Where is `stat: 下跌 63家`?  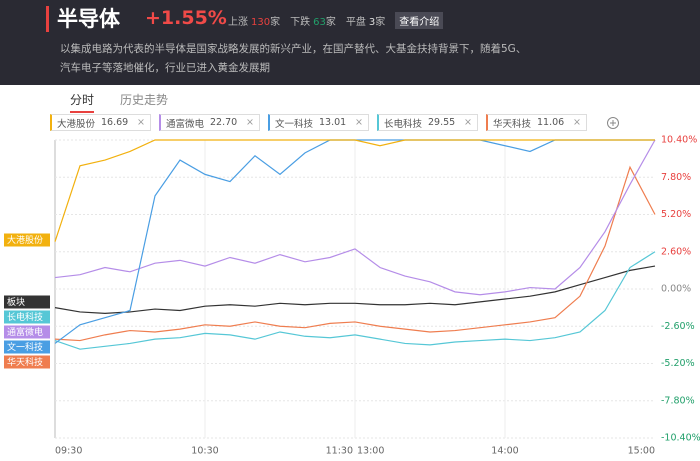 stat: 下跌 63家 is located at coordinates (313, 20).